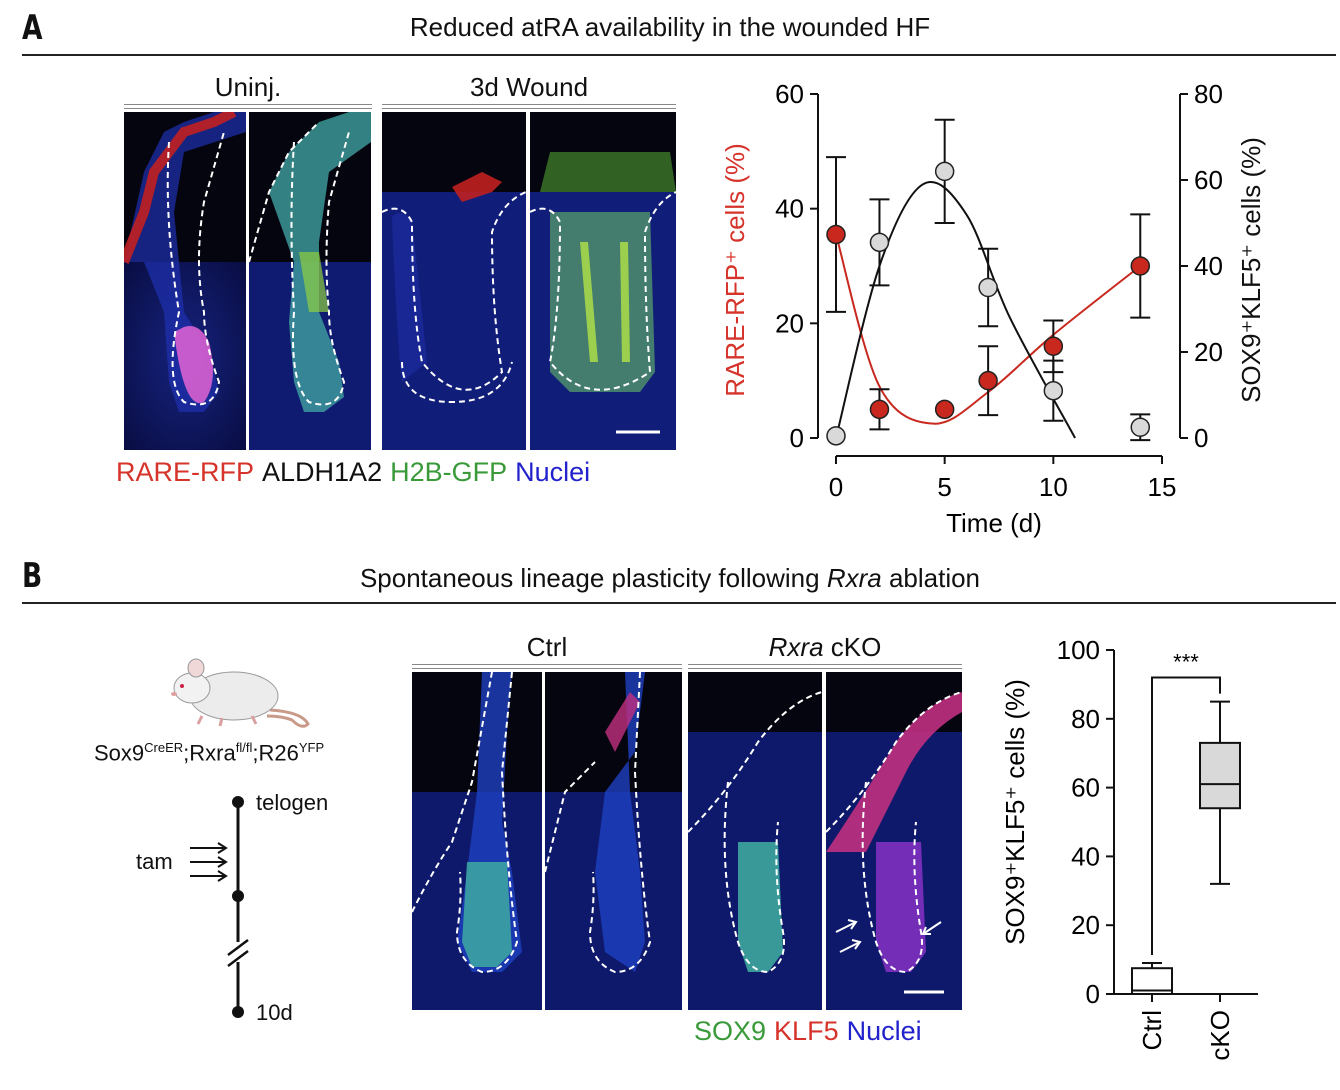 This screenshot has height=1090, width=1340. What do you see at coordinates (854, 578) in the screenshot?
I see `panel-b-title-italic: Rxra` at bounding box center [854, 578].